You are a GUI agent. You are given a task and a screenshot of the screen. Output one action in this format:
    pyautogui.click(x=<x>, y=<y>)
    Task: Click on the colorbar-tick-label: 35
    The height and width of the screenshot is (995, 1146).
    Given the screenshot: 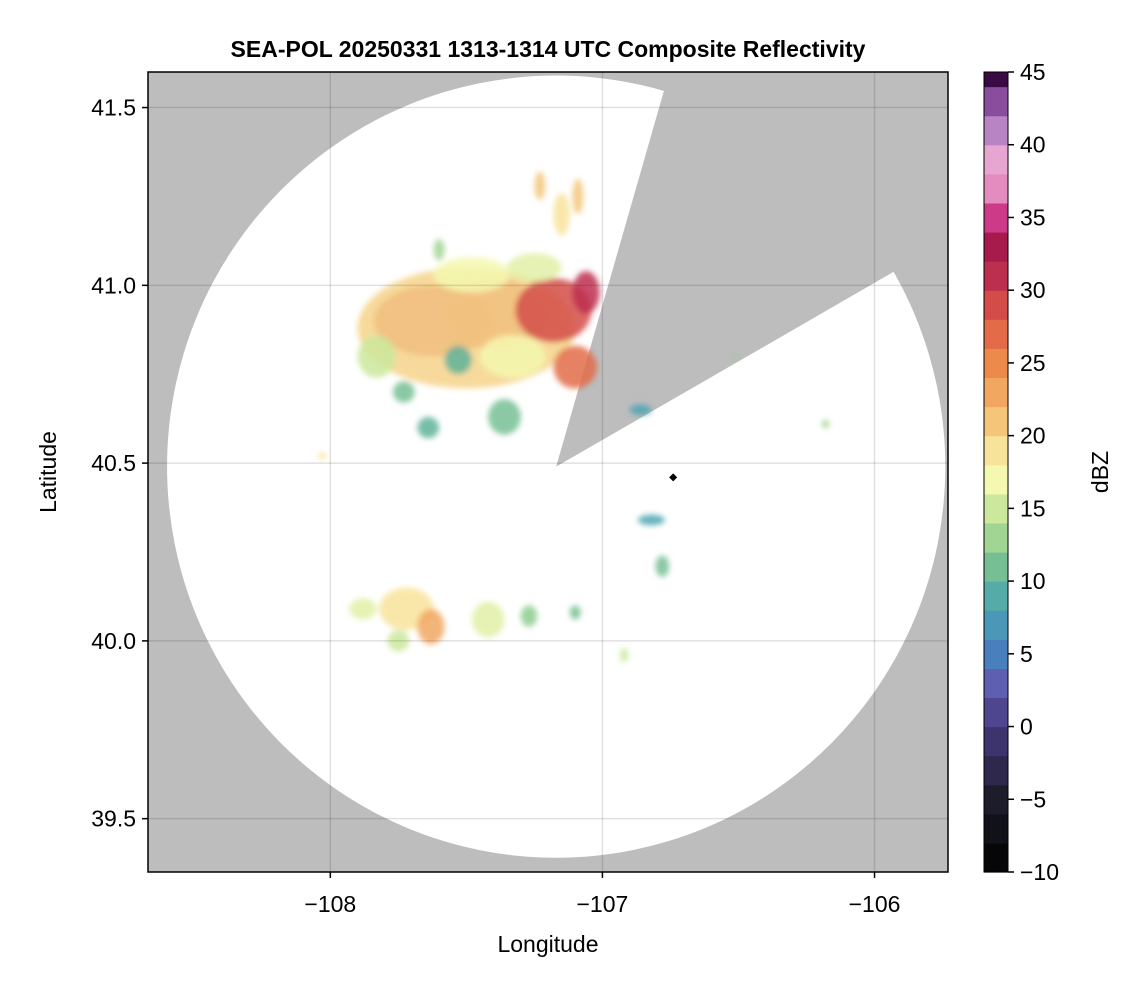 What is the action you would take?
    pyautogui.click(x=1033, y=217)
    